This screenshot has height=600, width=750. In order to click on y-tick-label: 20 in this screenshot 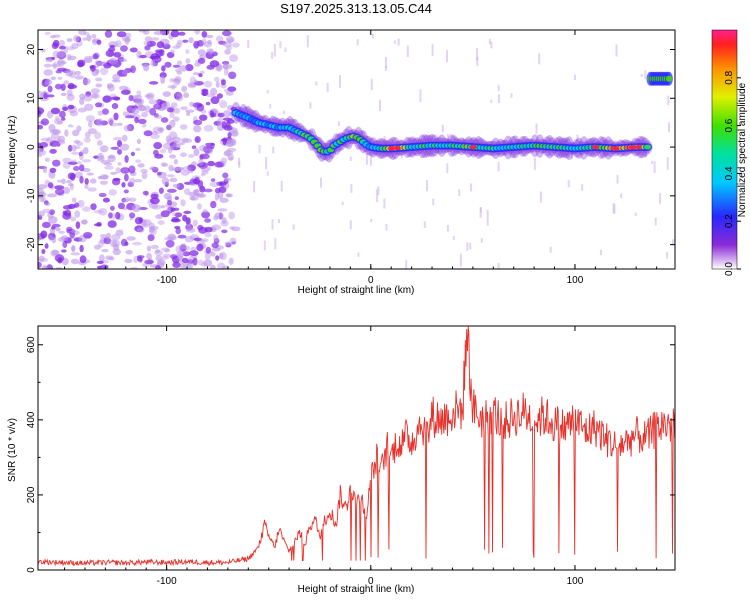, I will do `click(31, 50)`.